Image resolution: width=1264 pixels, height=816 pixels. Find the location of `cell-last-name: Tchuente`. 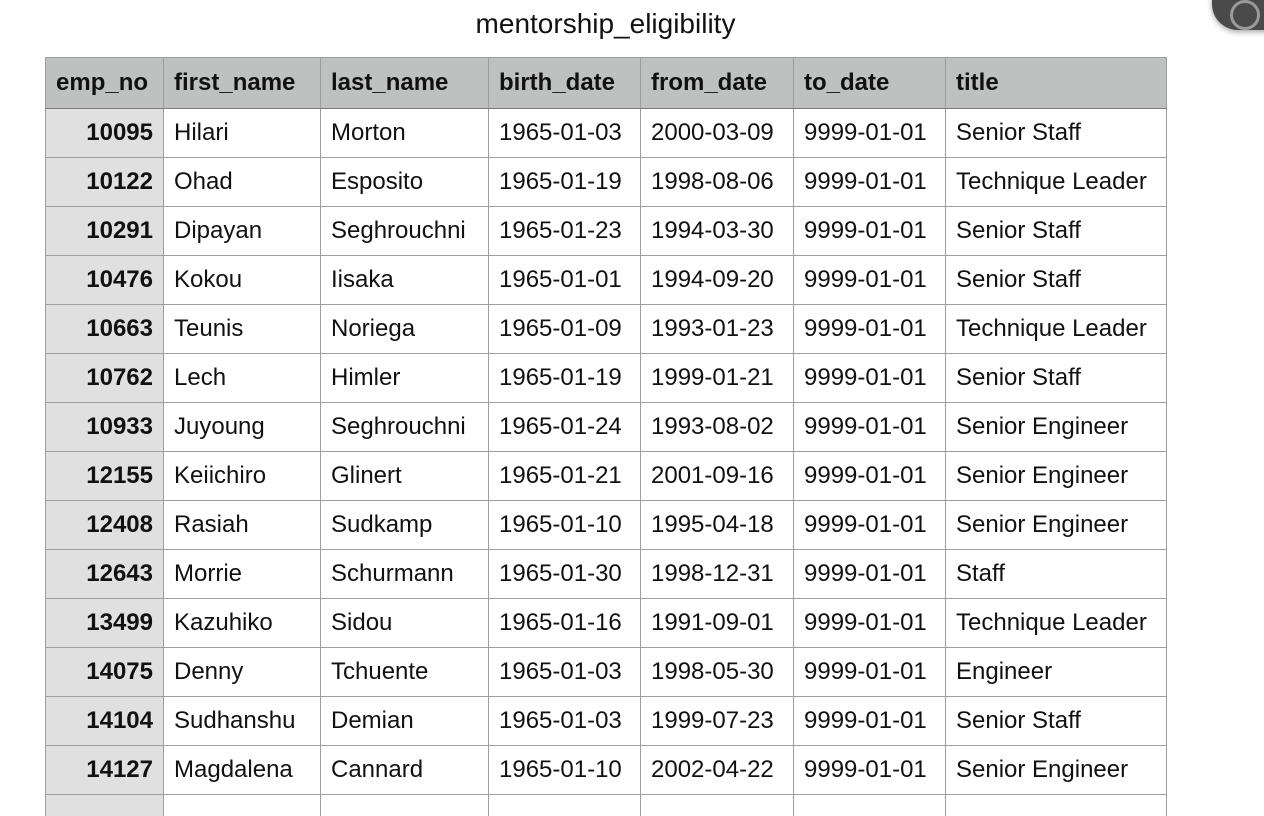

cell-last-name: Tchuente is located at coordinates (404, 672).